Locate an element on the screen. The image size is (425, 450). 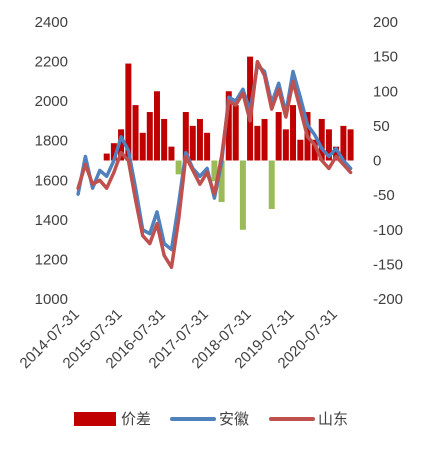
left-axis-tick-label: 1200 is located at coordinates (51, 259).